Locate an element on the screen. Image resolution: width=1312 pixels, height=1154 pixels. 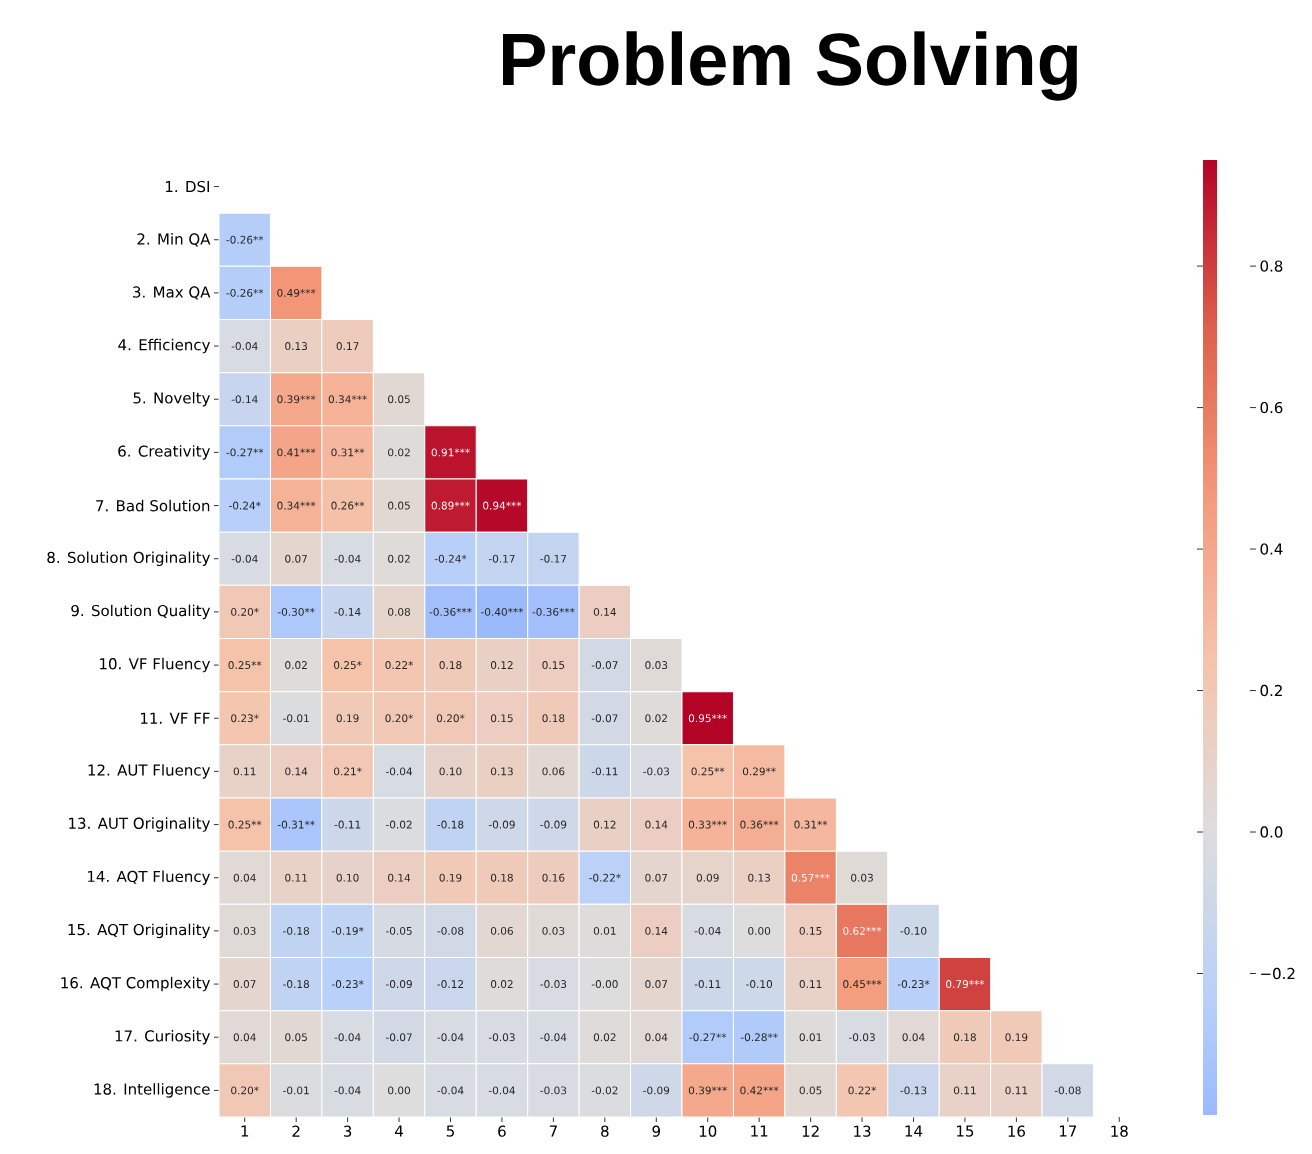
y-tick-label: 4. Efficiency is located at coordinates (164, 346).